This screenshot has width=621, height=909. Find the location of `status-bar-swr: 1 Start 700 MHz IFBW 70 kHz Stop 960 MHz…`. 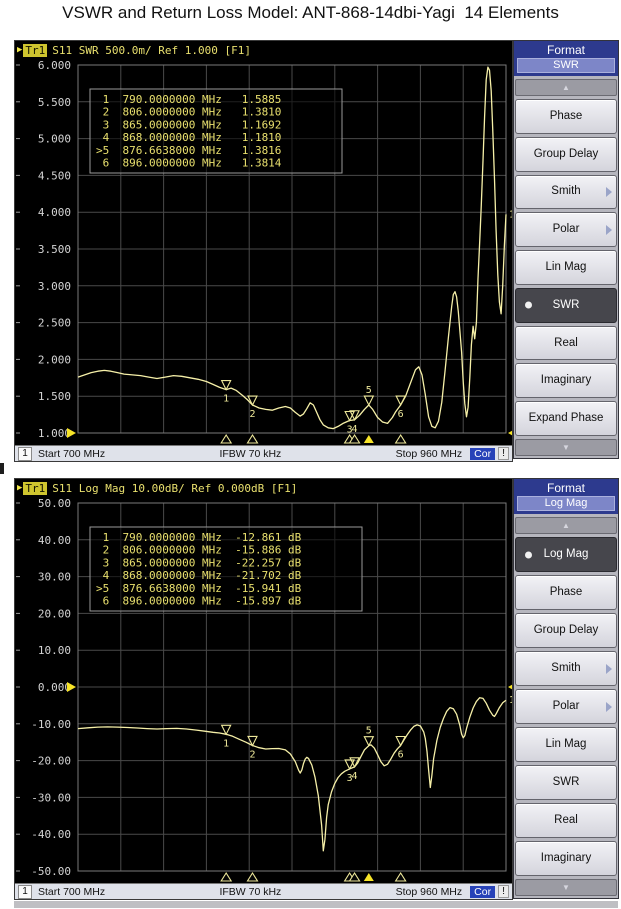

status-bar-swr: 1 Start 700 MHz IFBW 70 kHz Stop 960 MHz… is located at coordinates (263, 453).